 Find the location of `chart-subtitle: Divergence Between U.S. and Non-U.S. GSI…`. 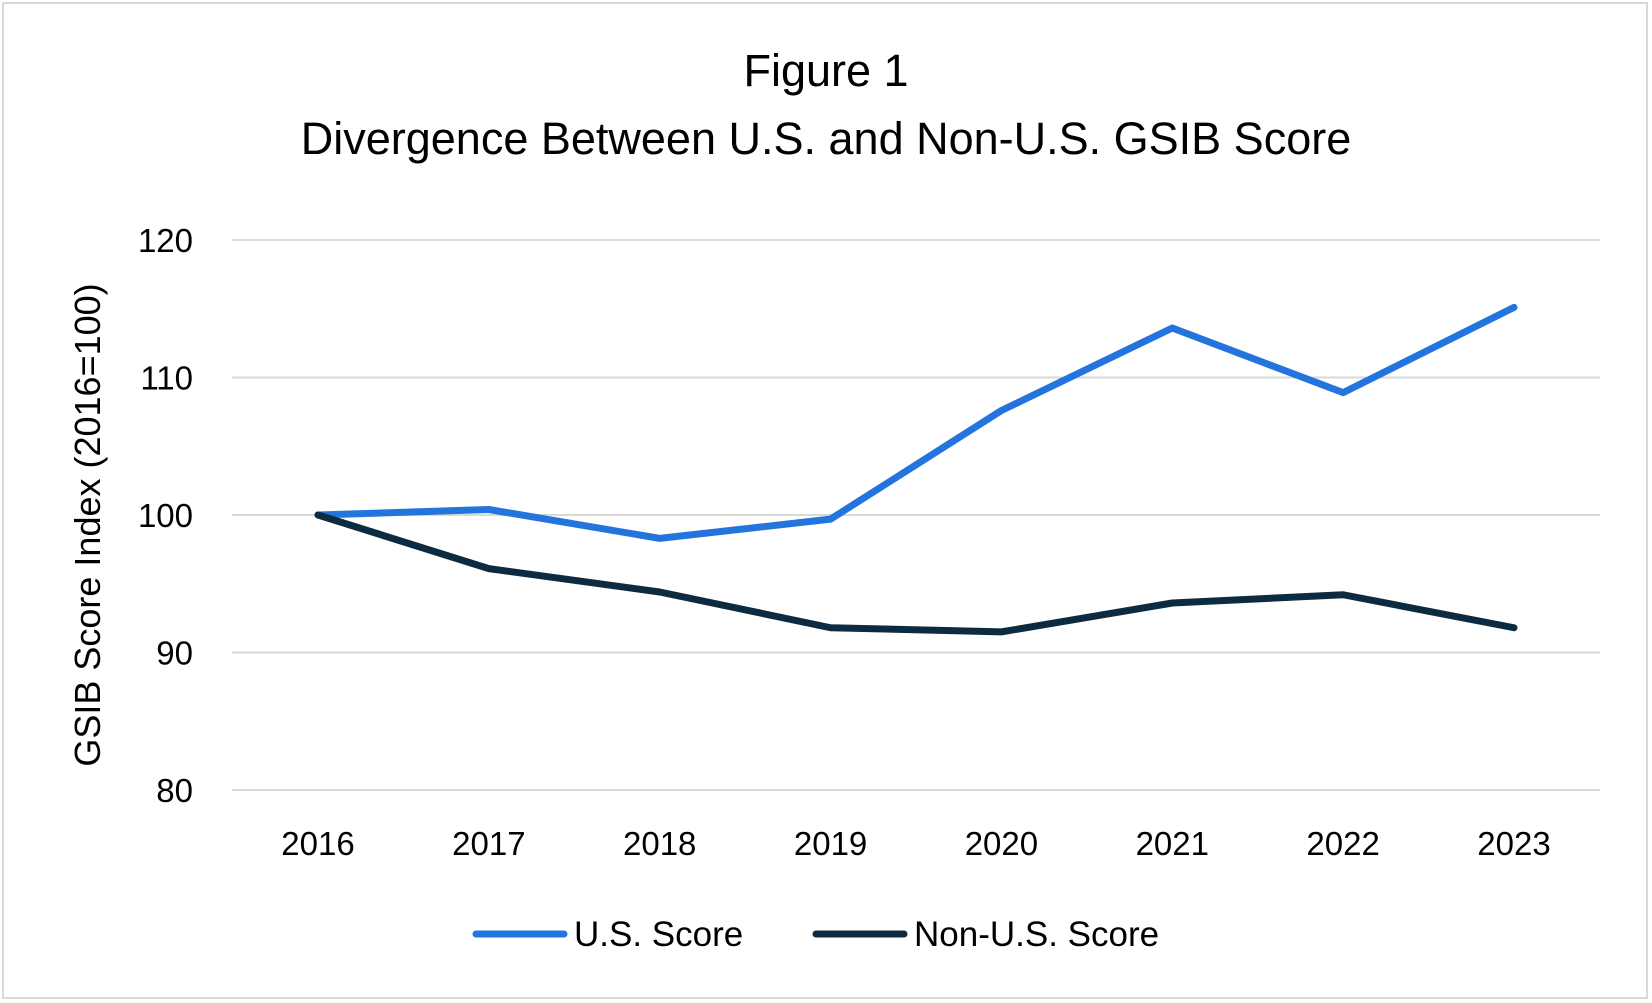

chart-subtitle: Divergence Between U.S. and Non-U.S. GSI… is located at coordinates (826, 138).